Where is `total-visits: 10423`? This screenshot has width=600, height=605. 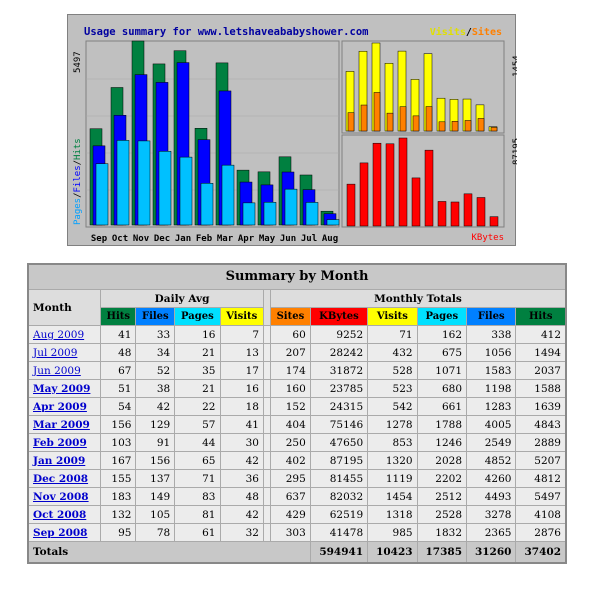 total-visits: 10423 is located at coordinates (392, 552).